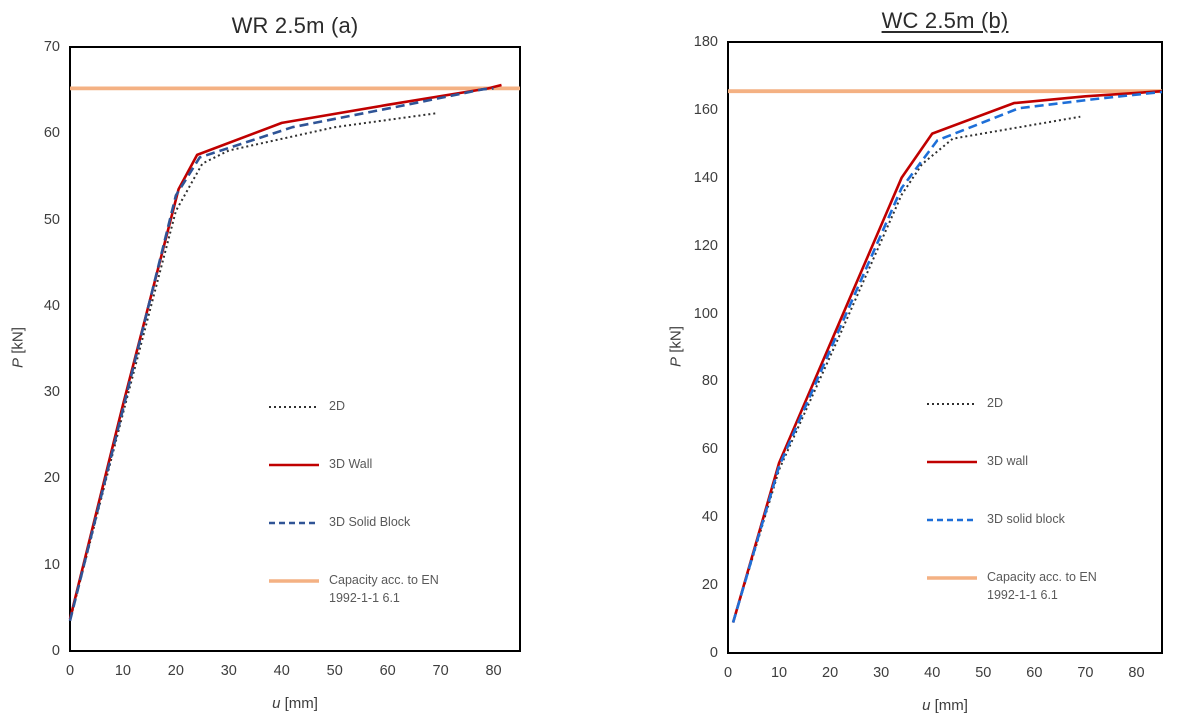 The width and height of the screenshot is (1200, 724). I want to click on legend-item-3d-solid-block: 3D Solid Block, so click(339, 523).